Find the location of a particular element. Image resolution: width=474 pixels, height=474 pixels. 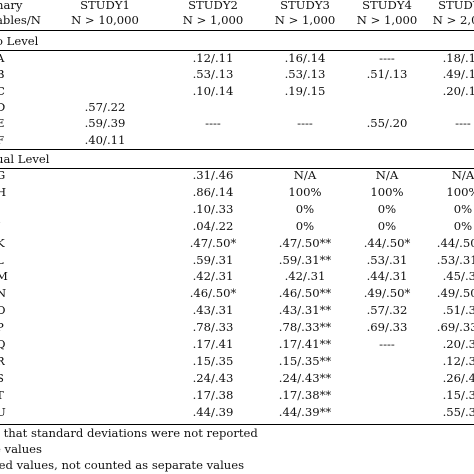

header-row-1: nary STUDY1 STUDY2 STUDY3 STUDY4 STUDY5 is located at coordinates (237, 6).